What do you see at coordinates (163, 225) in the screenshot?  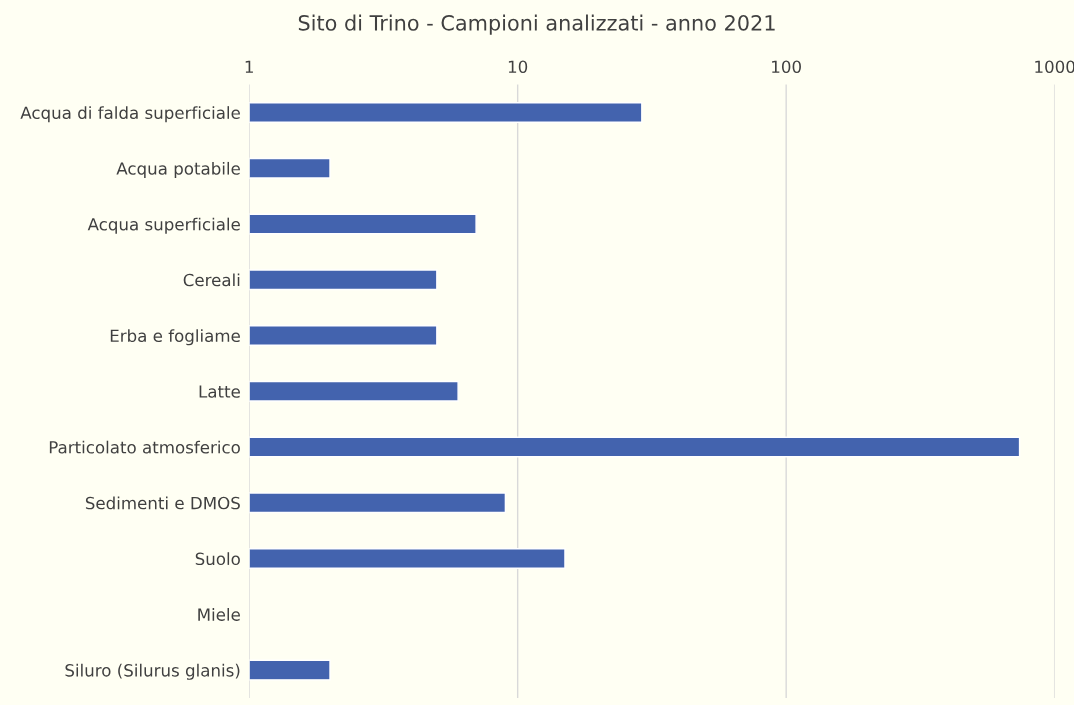 I see `y-tick-label: Acqua superficiale` at bounding box center [163, 225].